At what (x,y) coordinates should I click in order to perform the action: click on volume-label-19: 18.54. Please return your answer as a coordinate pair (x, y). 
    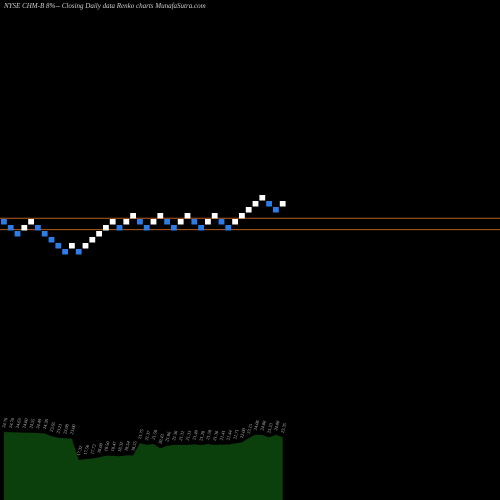
    Looking at the image, I should click on (127, 446).